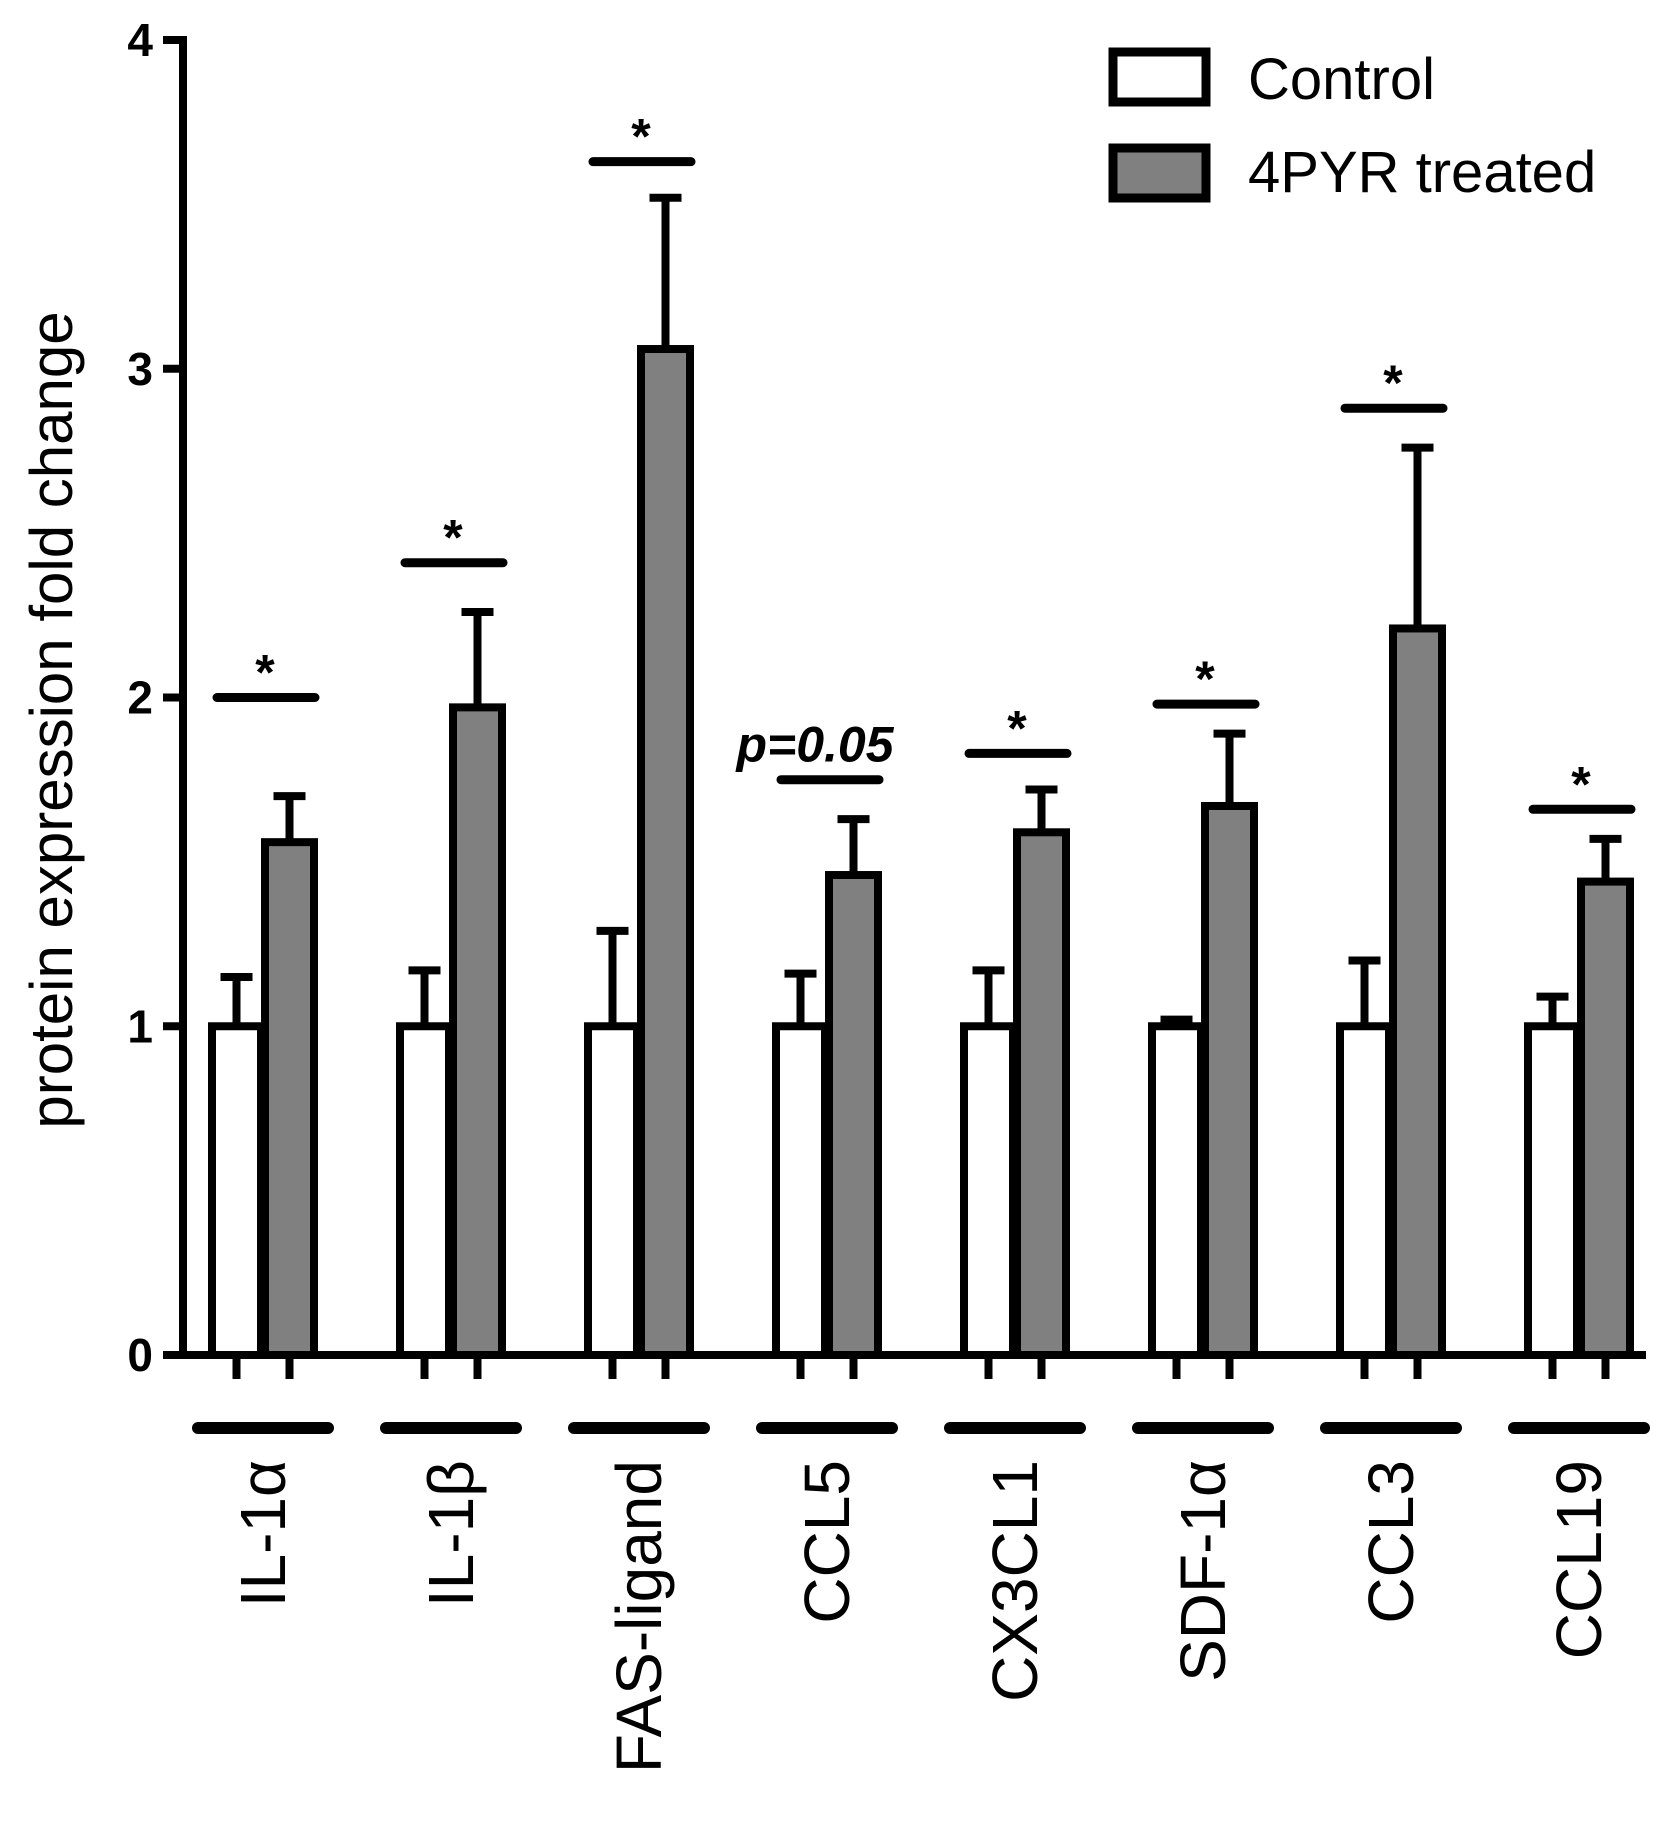  I want to click on x-tick-label: CX3CL1, so click(1015, 1581).